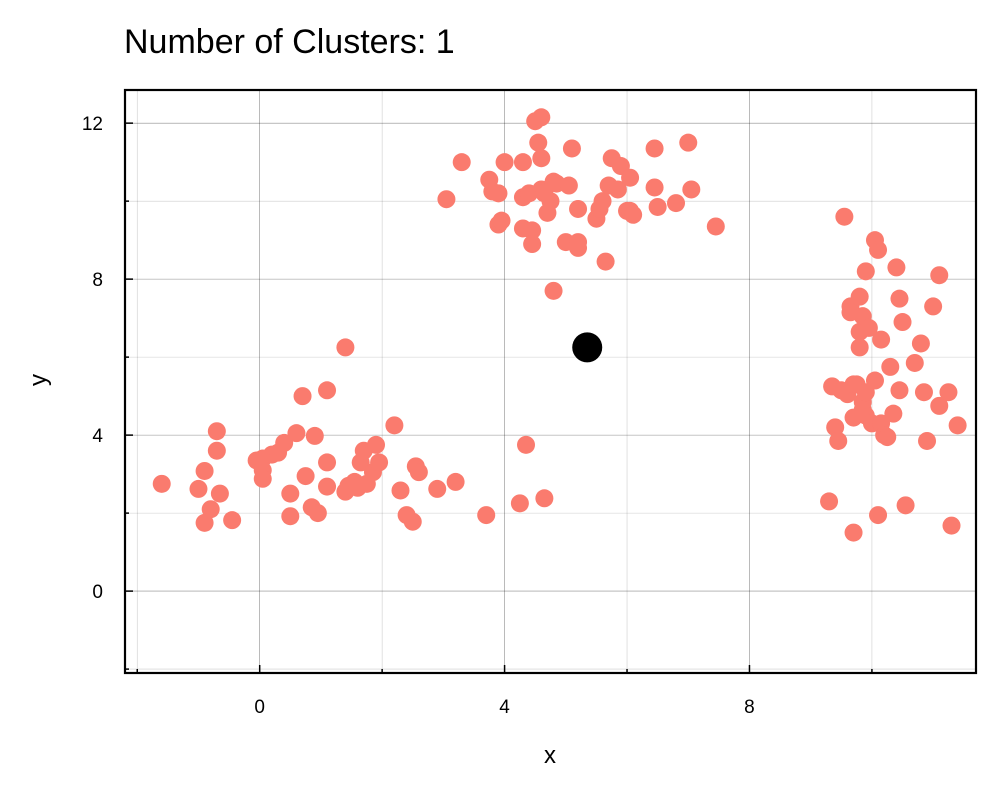 The image size is (1000, 800). Describe the element at coordinates (749, 707) in the screenshot. I see `x-tick-label: 8` at that location.